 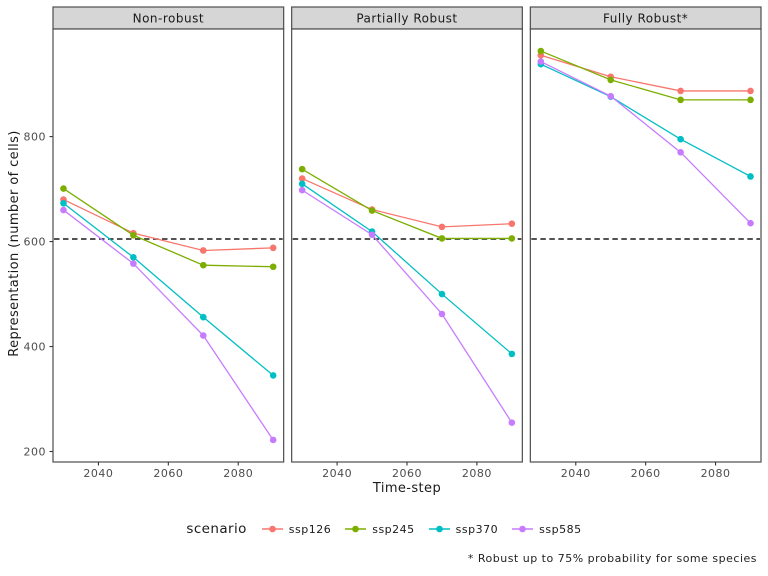 I want to click on legend-label: ssp370, so click(x=477, y=529).